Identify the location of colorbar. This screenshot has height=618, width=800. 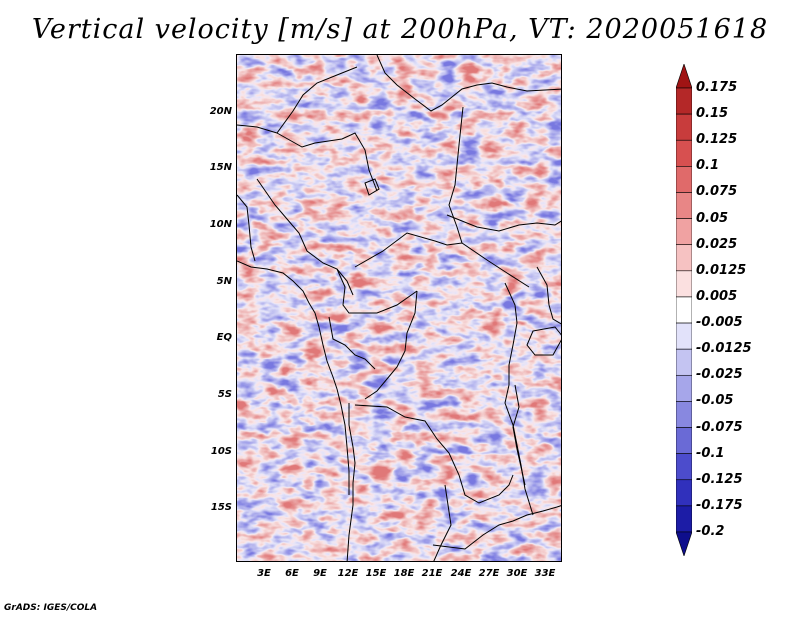
(684, 310).